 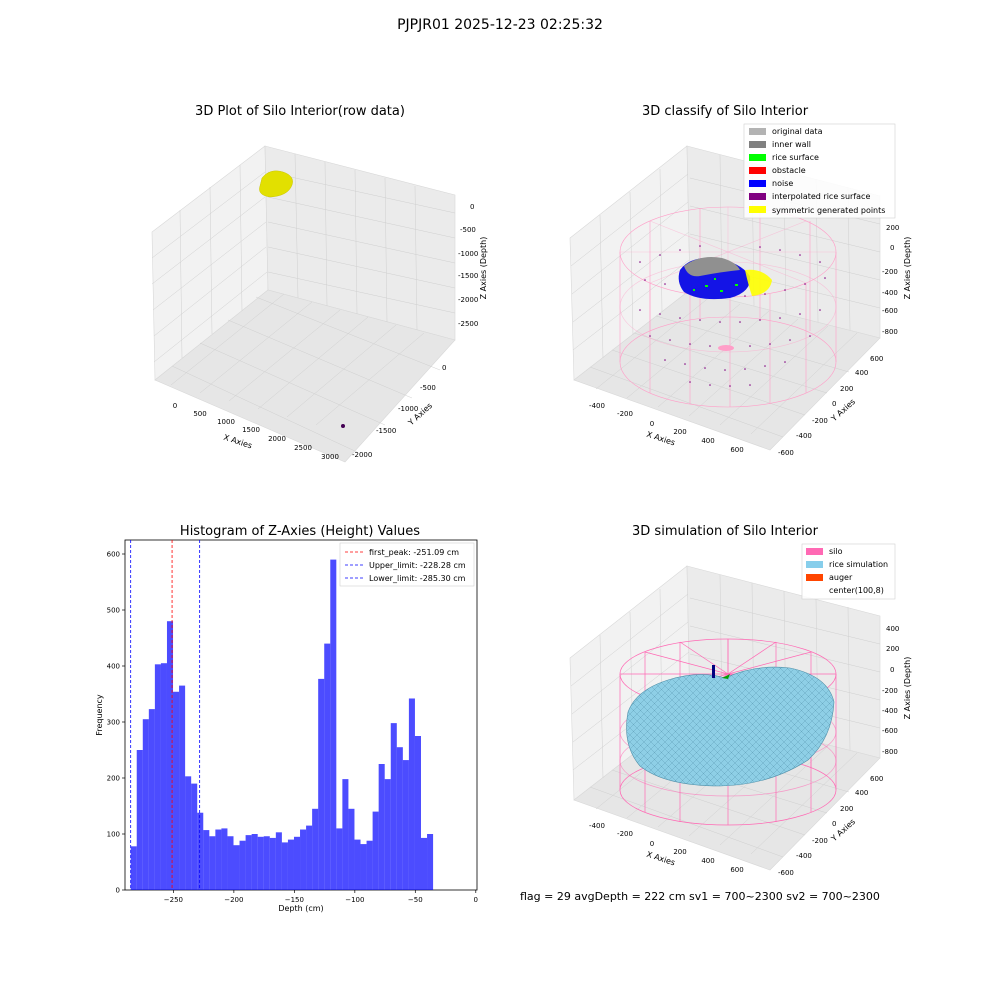 I want to click on plot2-legend-frame, so click(x=819, y=171).